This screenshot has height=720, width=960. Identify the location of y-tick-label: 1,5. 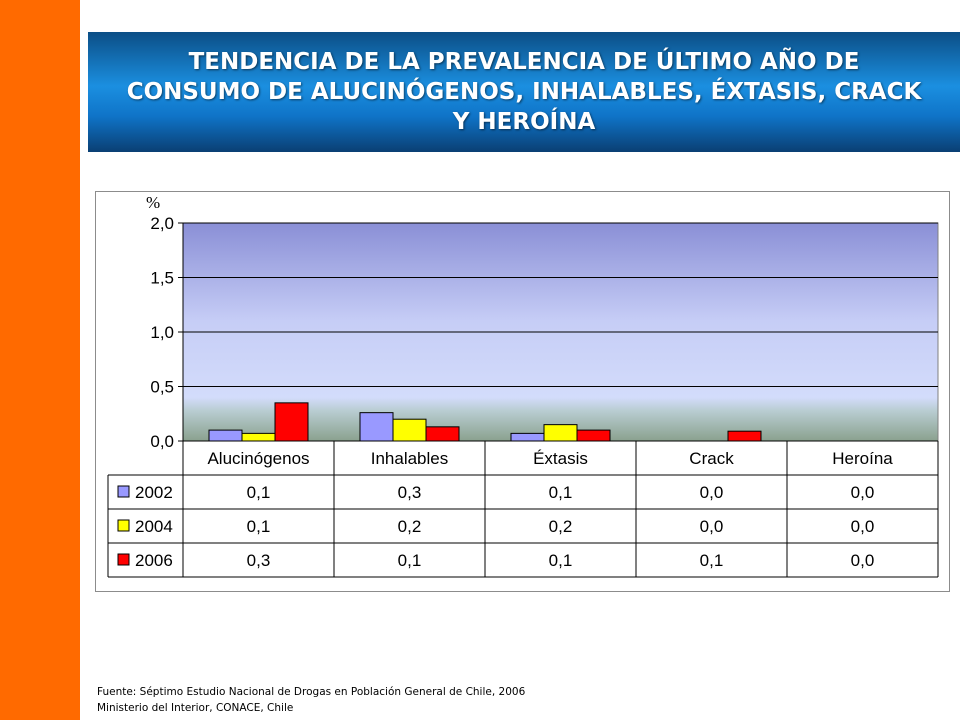
(162, 278).